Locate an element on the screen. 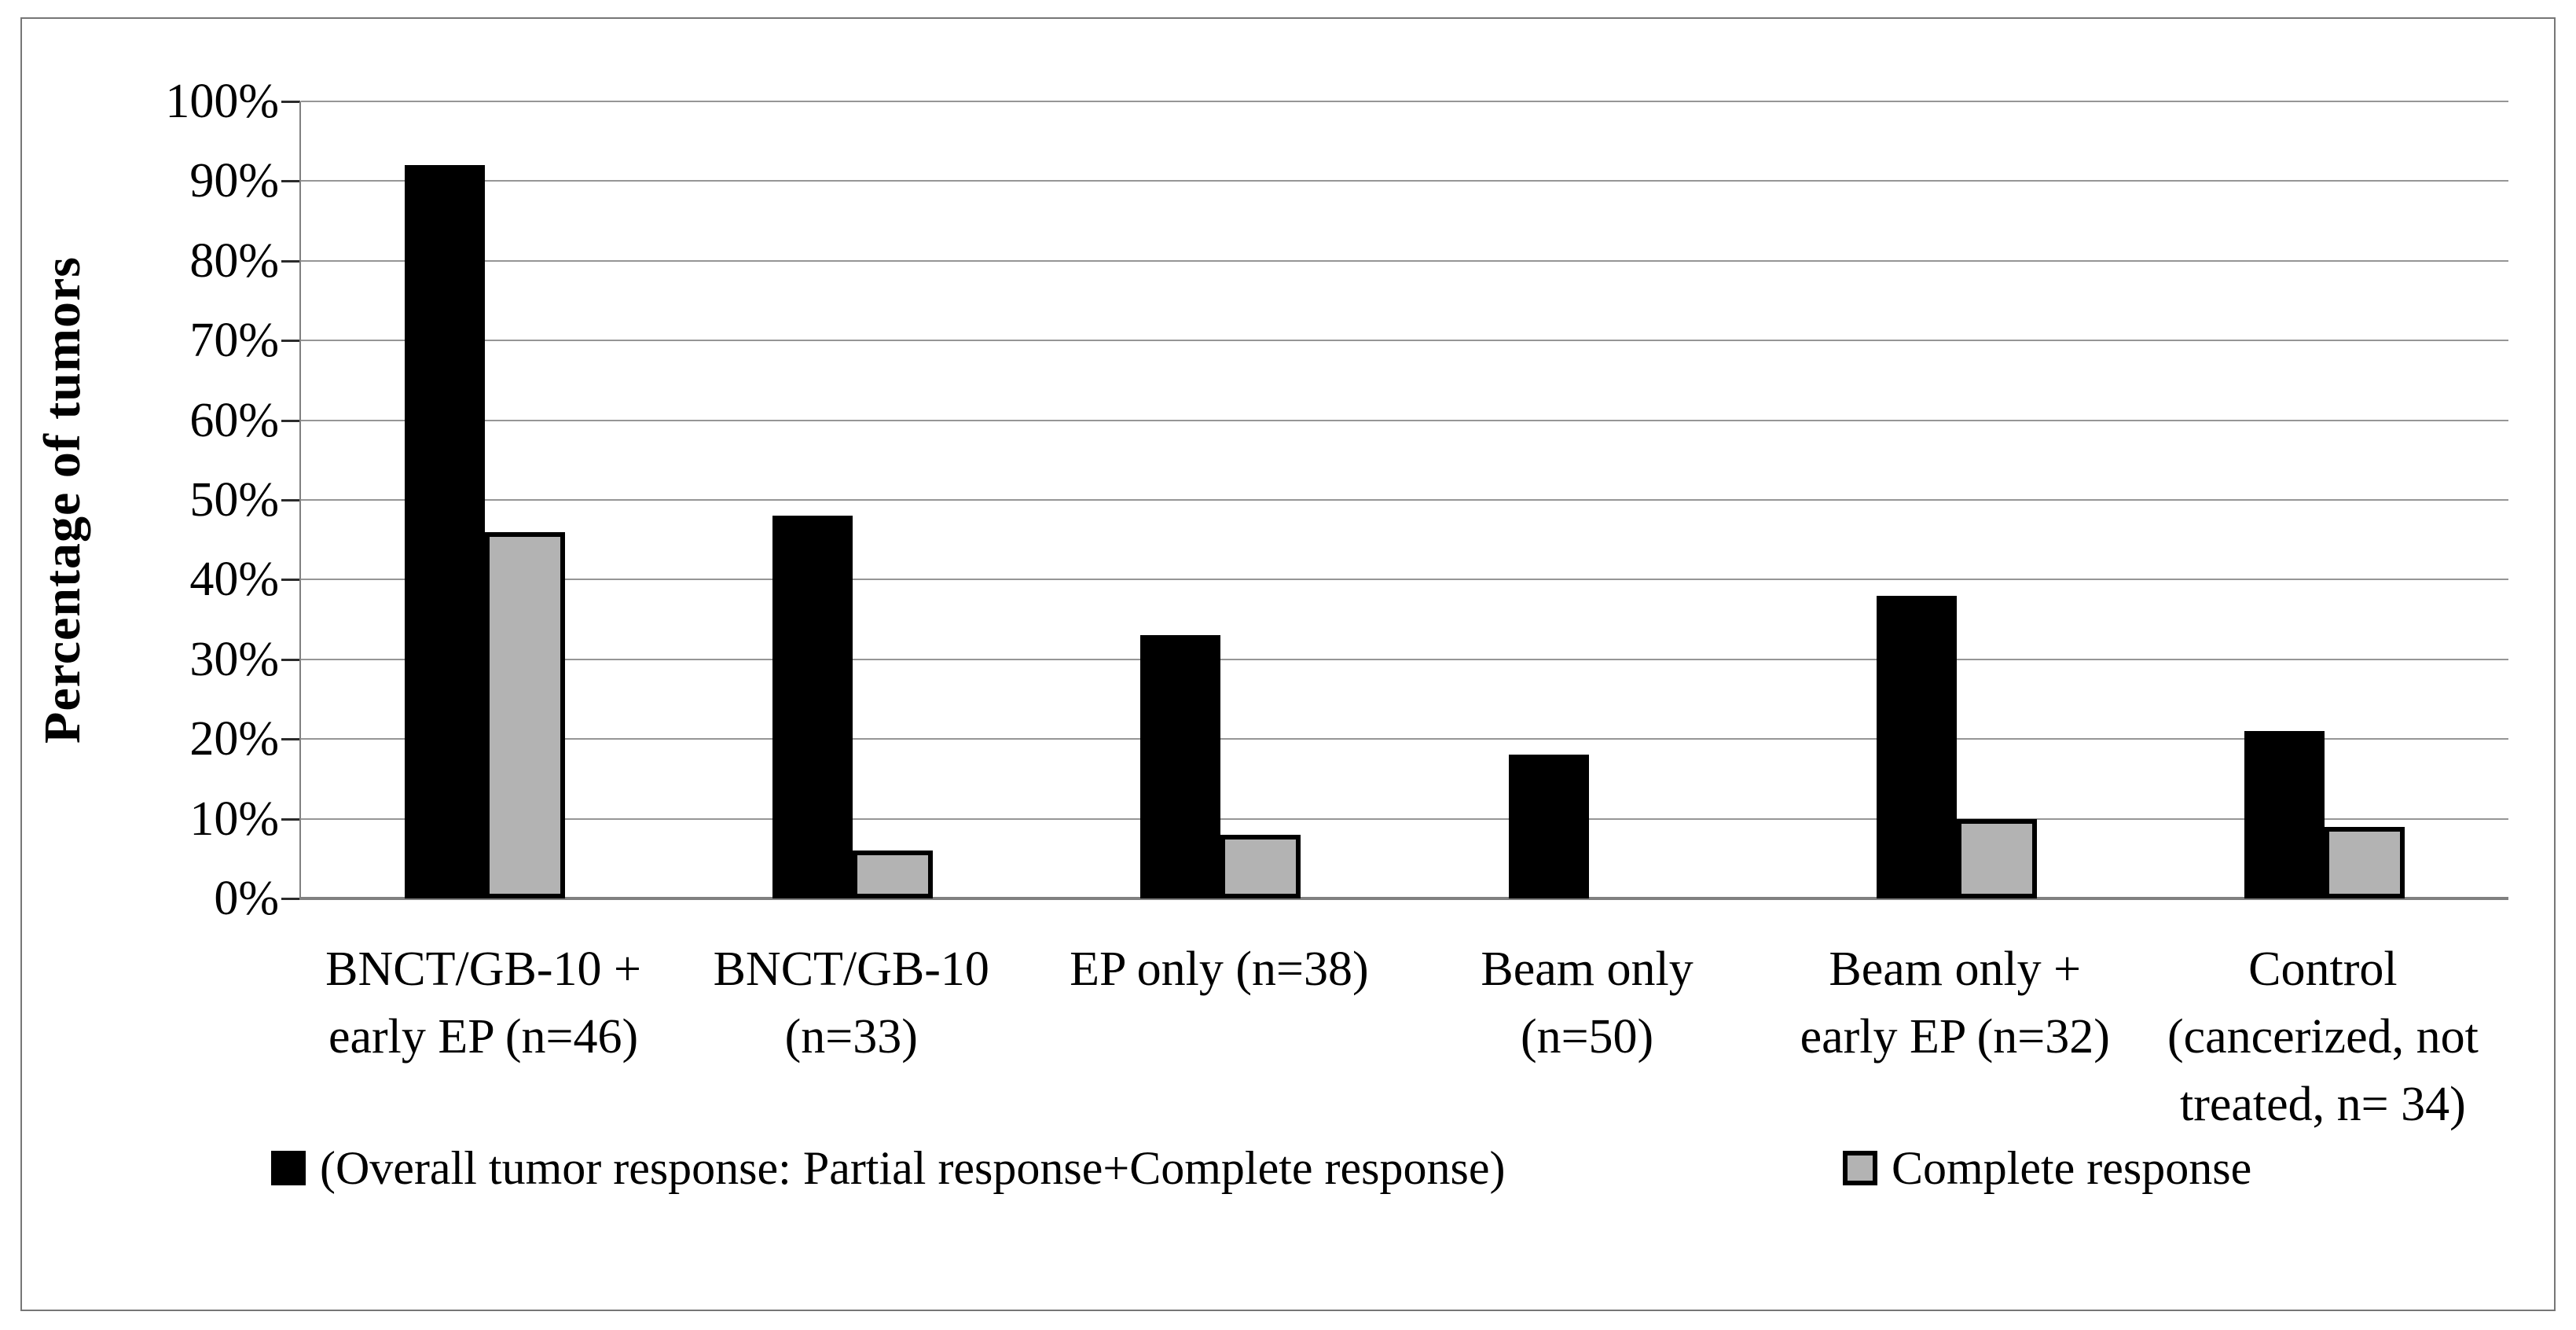  y-tick-label-90: 90% is located at coordinates (234, 181).